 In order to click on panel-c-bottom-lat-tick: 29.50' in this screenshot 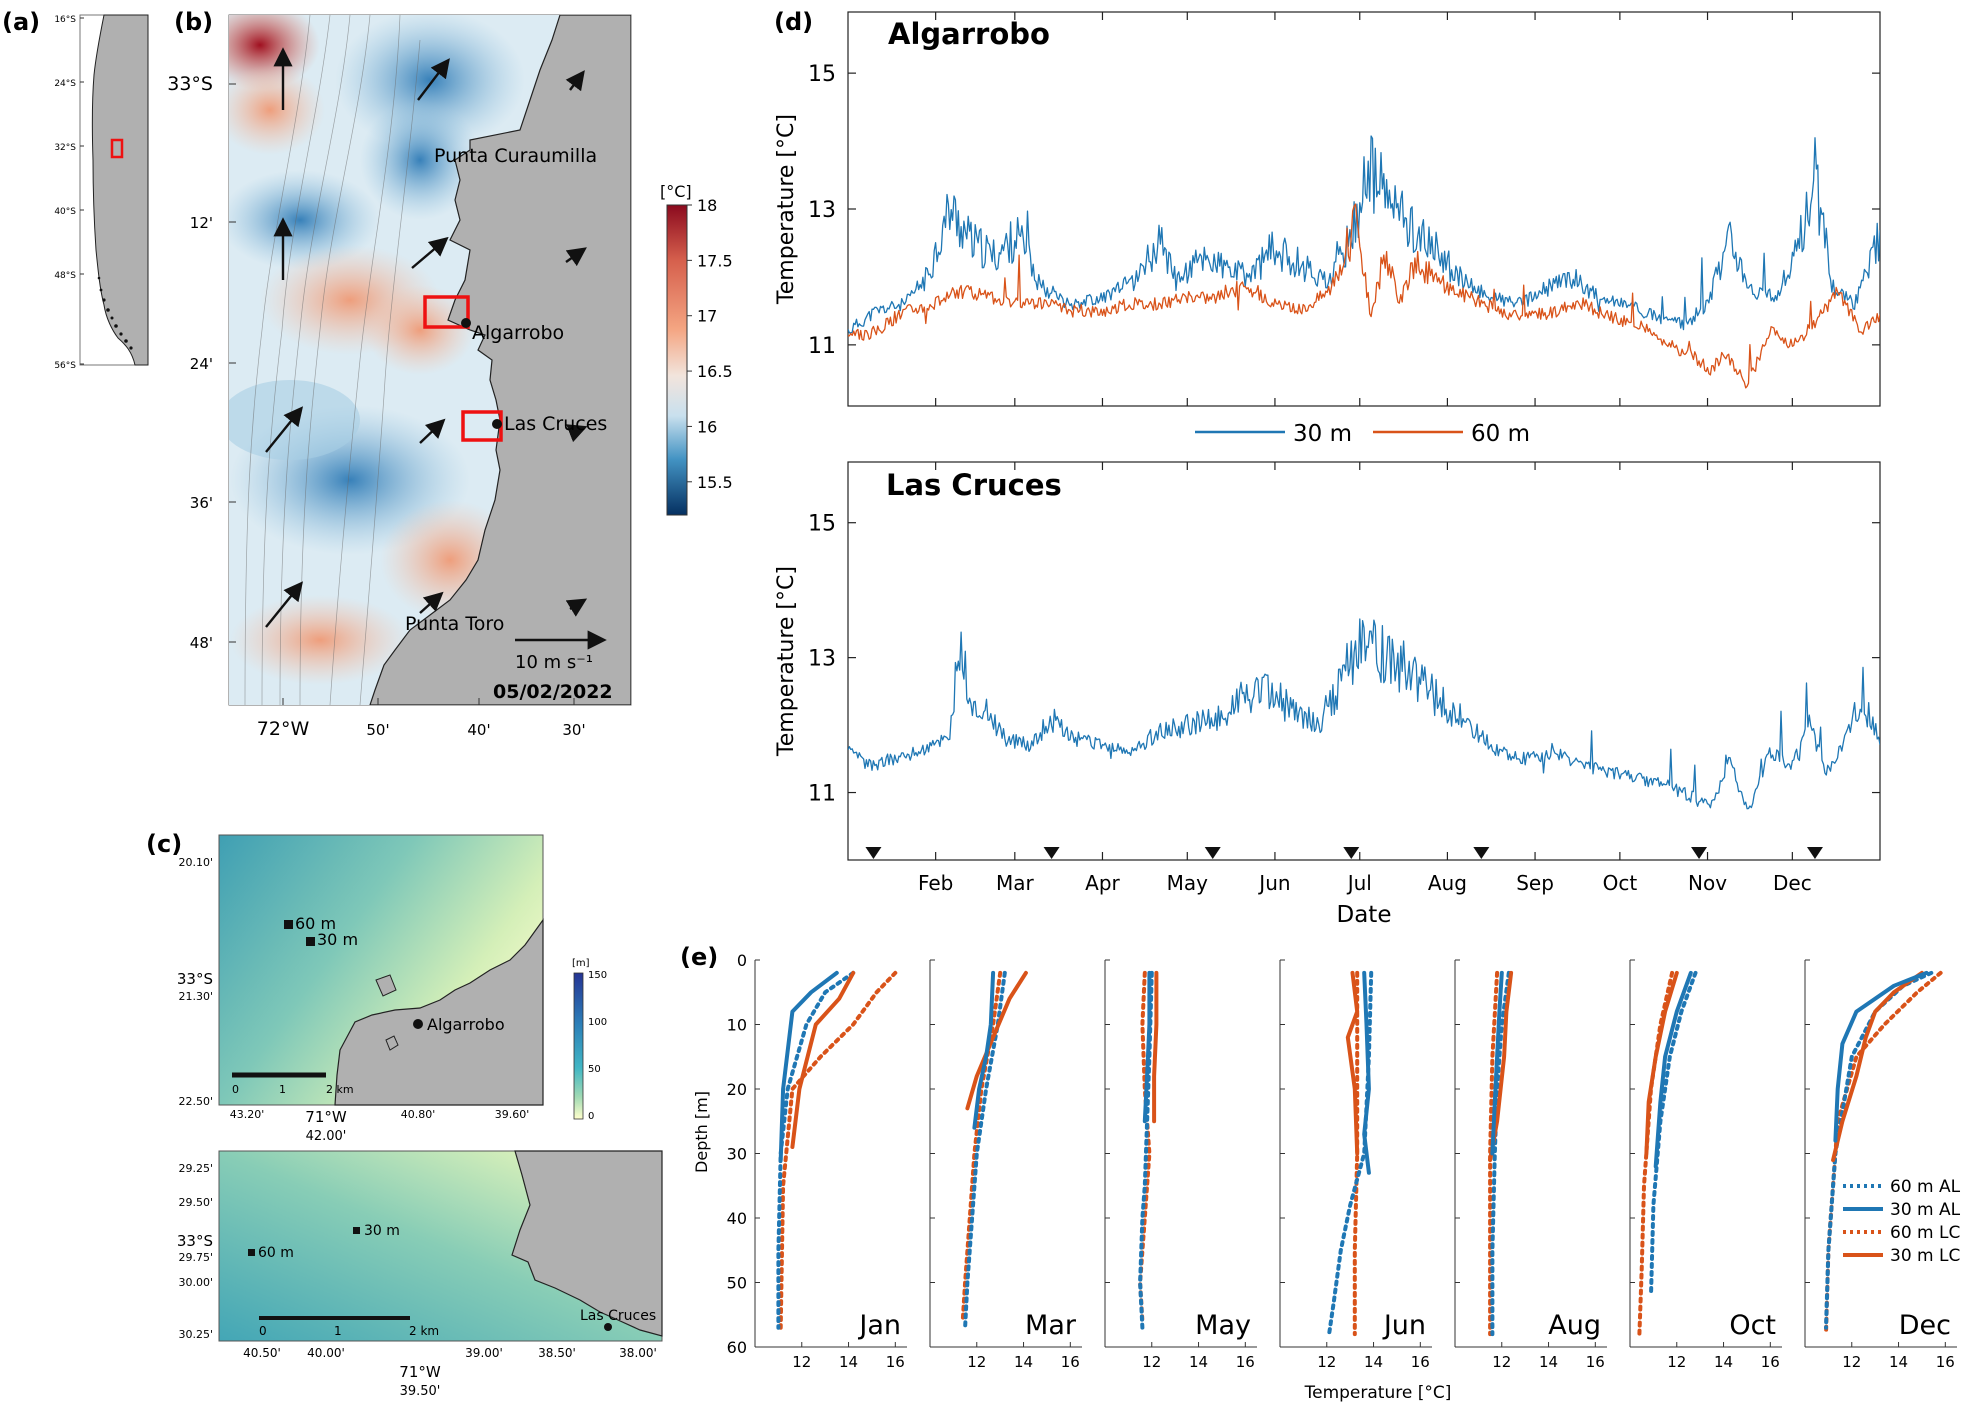, I will do `click(195, 1202)`.